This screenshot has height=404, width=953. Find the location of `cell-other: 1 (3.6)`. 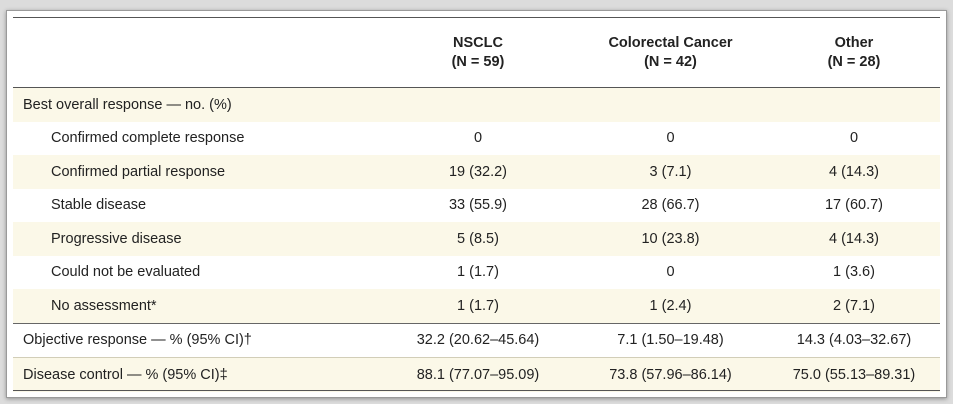

cell-other: 1 (3.6) is located at coordinates (854, 272).